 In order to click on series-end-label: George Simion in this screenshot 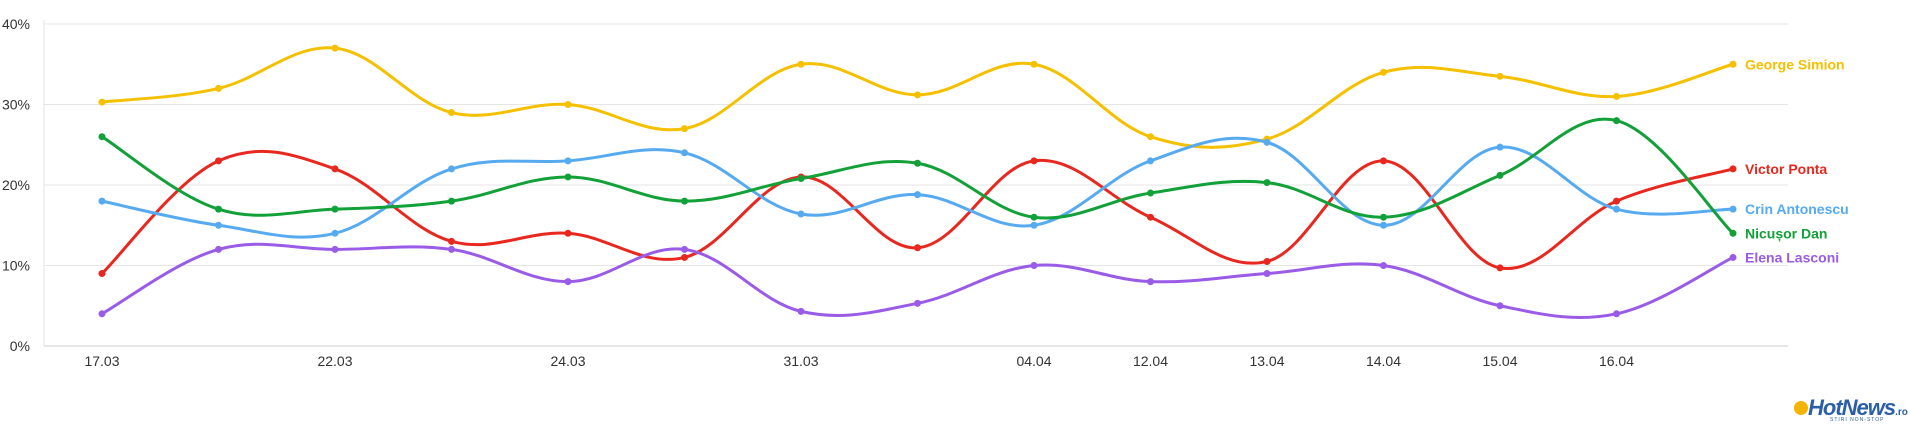, I will do `click(1795, 64)`.